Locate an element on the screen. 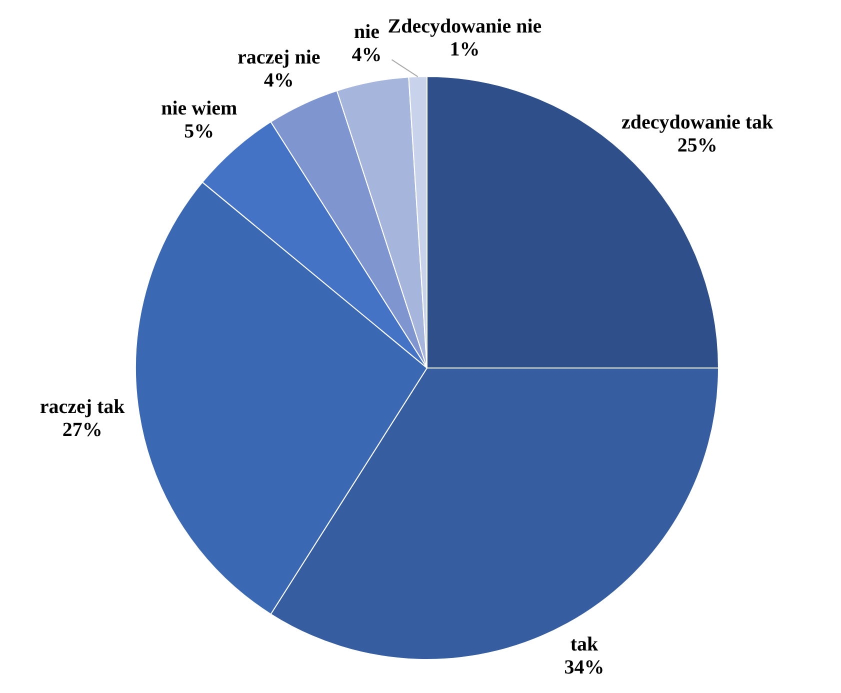 This screenshot has width=841, height=693. data-label: 27% is located at coordinates (82, 430).